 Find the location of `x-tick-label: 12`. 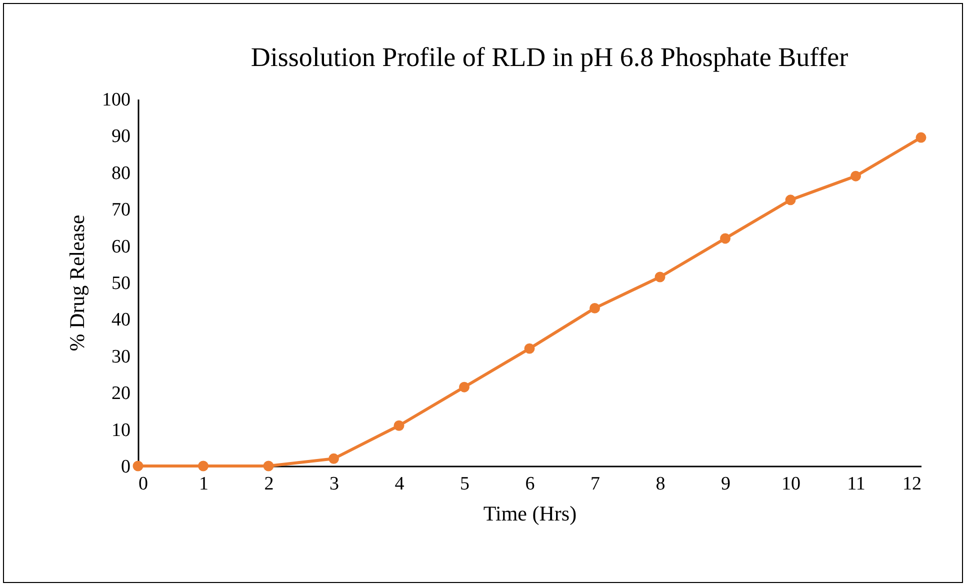

x-tick-label: 12 is located at coordinates (912, 484).